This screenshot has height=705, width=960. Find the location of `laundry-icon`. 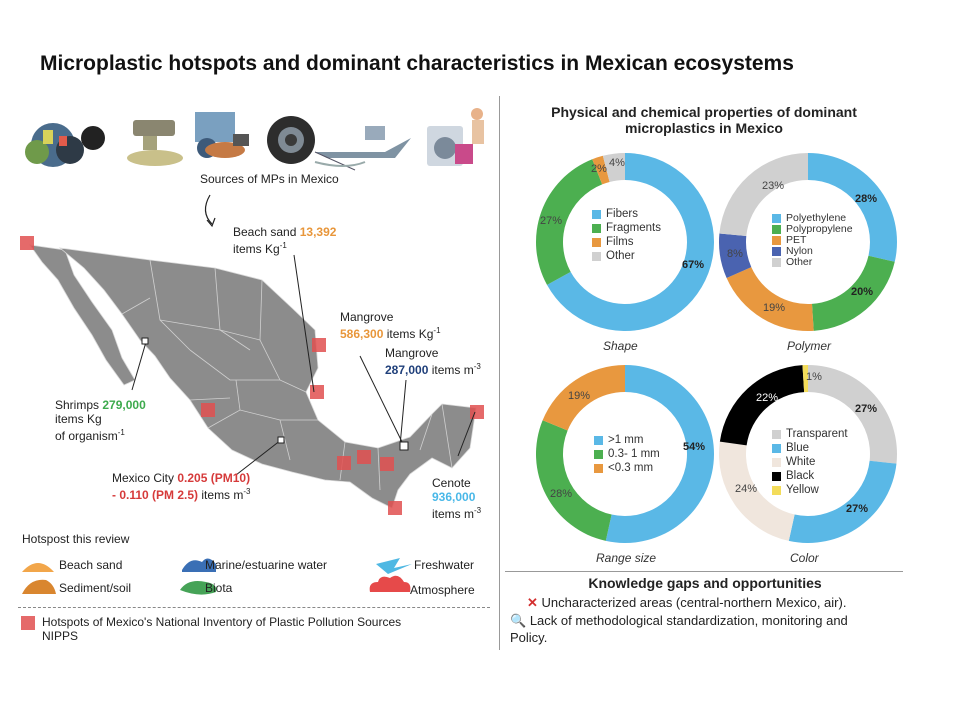

laundry-icon is located at coordinates (455, 137).